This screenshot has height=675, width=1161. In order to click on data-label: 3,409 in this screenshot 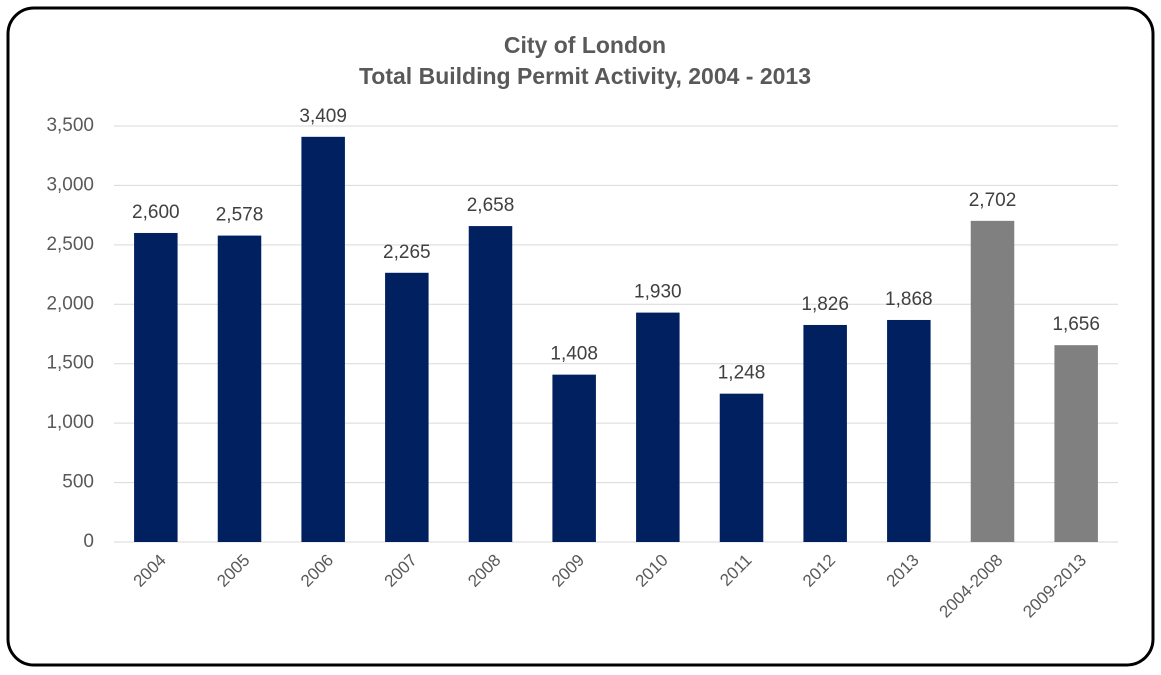, I will do `click(323, 116)`.